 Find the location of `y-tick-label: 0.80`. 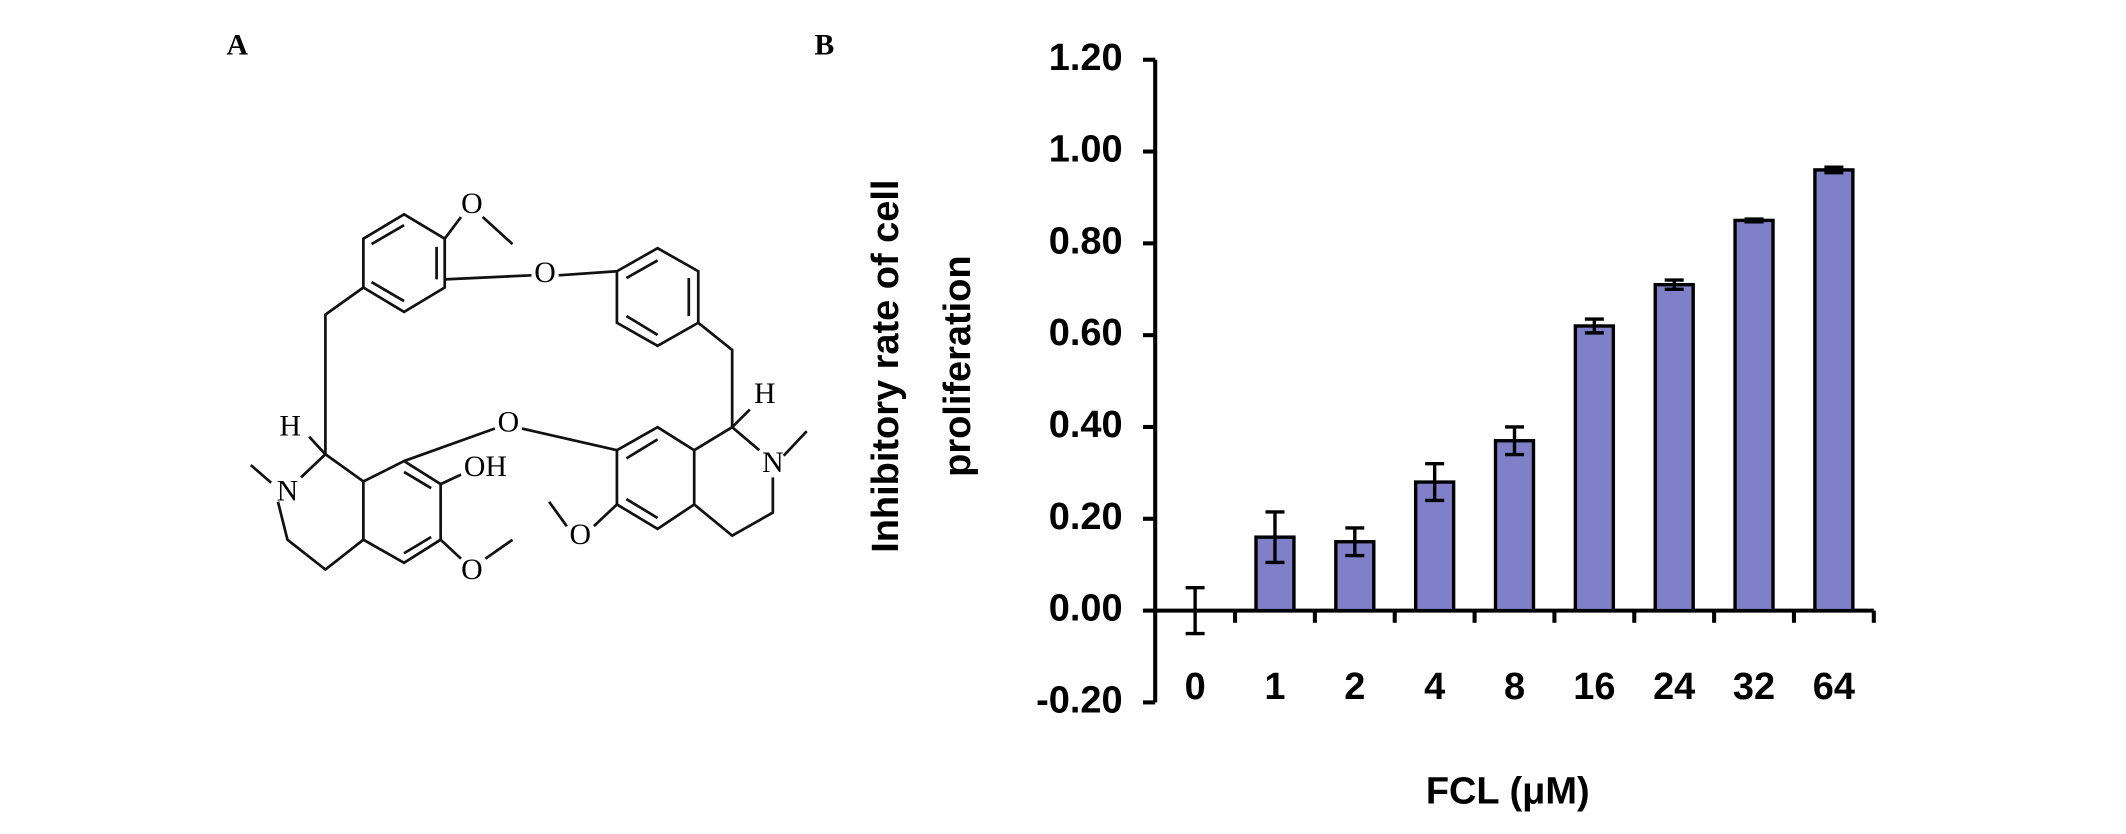

y-tick-label: 0.80 is located at coordinates (1086, 241).